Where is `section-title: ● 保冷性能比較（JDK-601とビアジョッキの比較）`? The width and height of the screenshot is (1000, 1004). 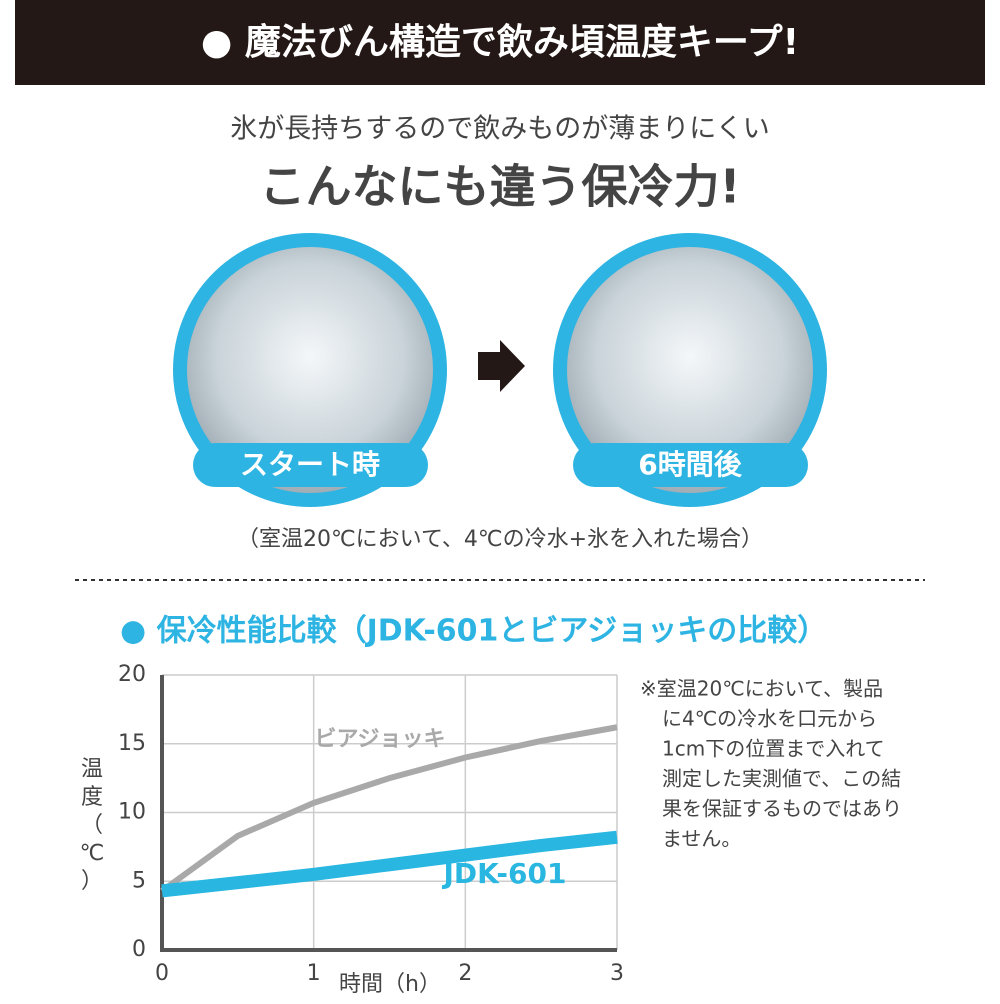
section-title: ● 保冷性能比較（JDK-601とビアジョッキの比較） is located at coordinates (473, 631).